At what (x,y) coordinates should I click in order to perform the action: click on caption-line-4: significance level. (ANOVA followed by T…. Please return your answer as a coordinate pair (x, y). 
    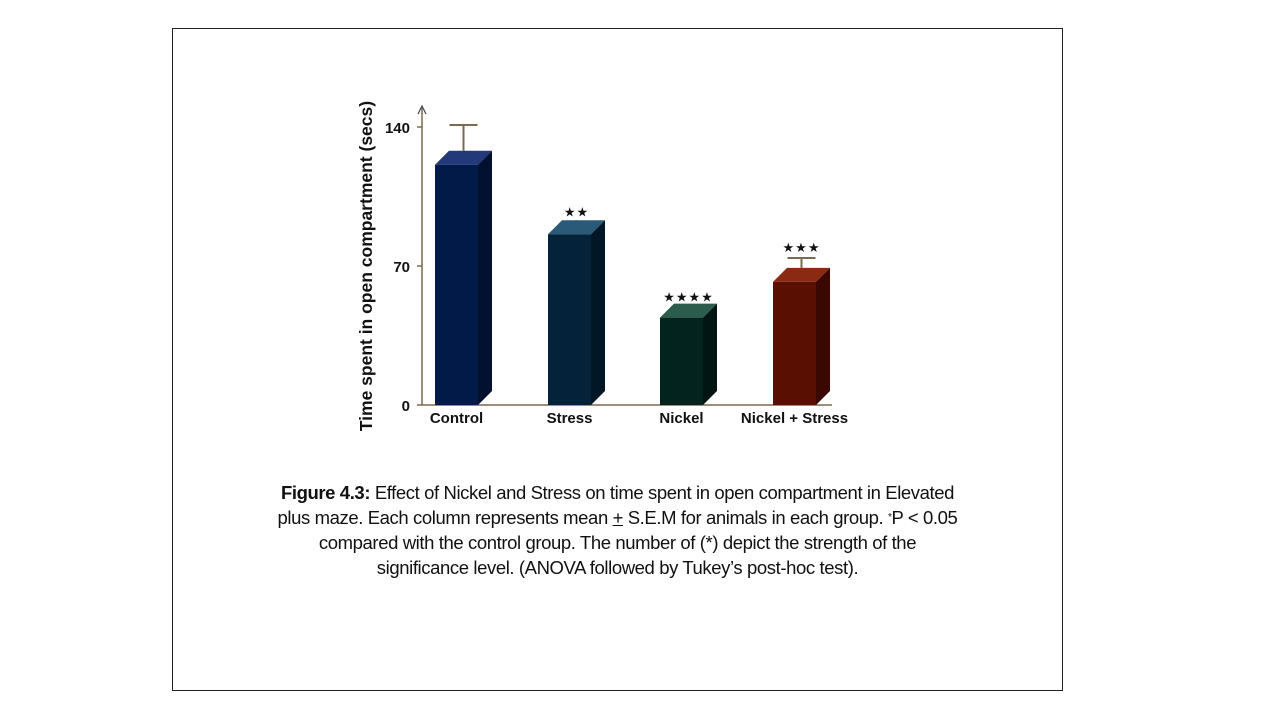
    Looking at the image, I should click on (617, 567).